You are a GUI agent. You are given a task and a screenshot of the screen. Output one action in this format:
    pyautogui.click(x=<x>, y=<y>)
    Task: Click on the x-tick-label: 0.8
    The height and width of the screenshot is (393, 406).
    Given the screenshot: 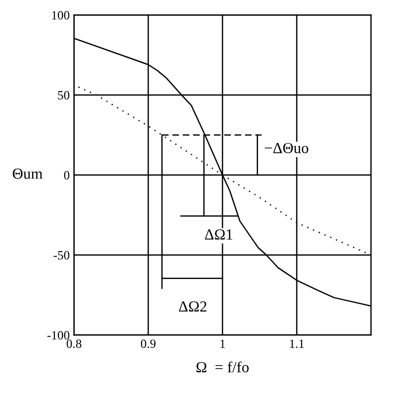 What is the action you would take?
    pyautogui.click(x=74, y=344)
    